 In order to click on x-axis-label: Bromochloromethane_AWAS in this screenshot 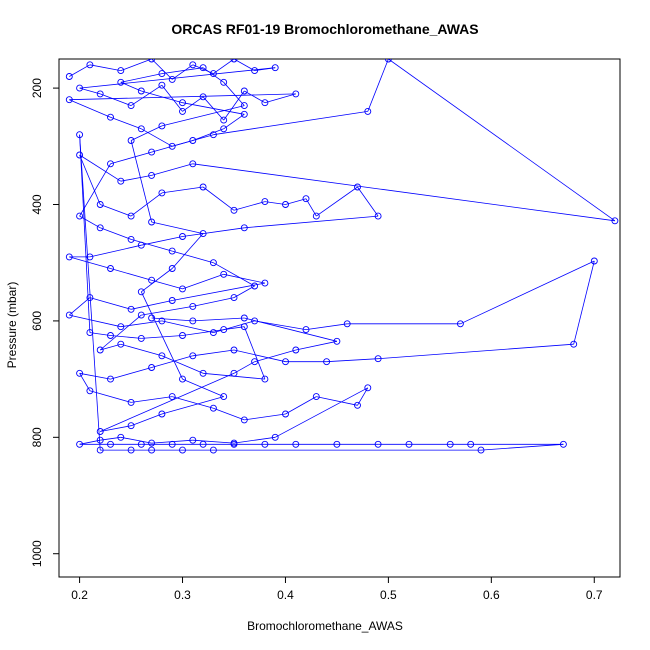, I will do `click(325, 626)`.